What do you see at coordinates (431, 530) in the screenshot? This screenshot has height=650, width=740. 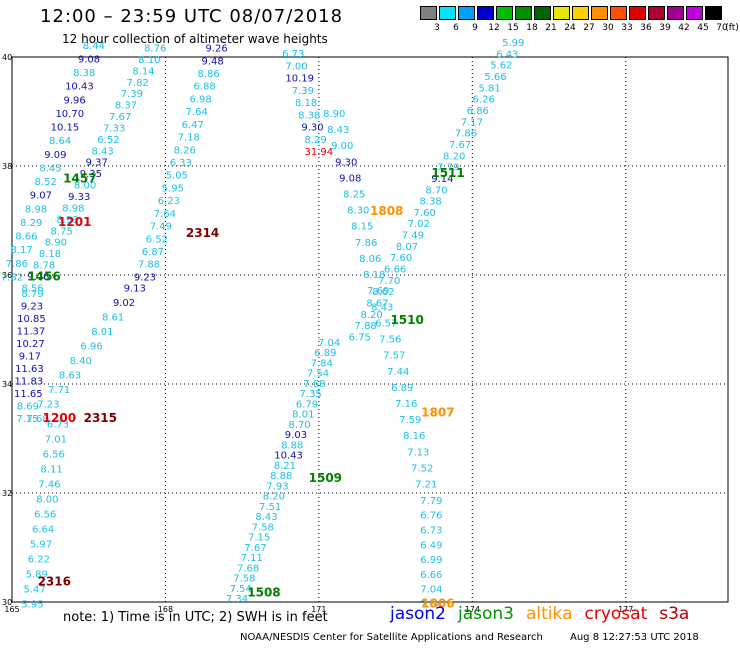 I see `wave-height-value: 6.73` at bounding box center [431, 530].